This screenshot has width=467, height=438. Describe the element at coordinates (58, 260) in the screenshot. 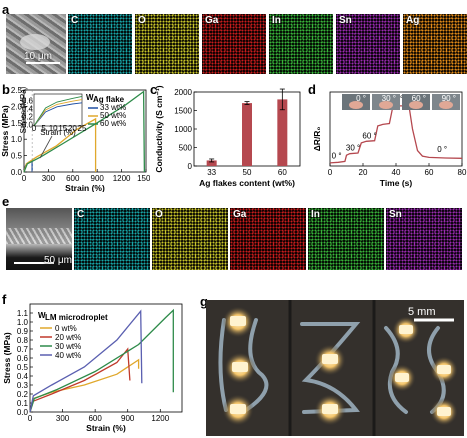

I see `scalebar-e-label: 50 μm` at that location.